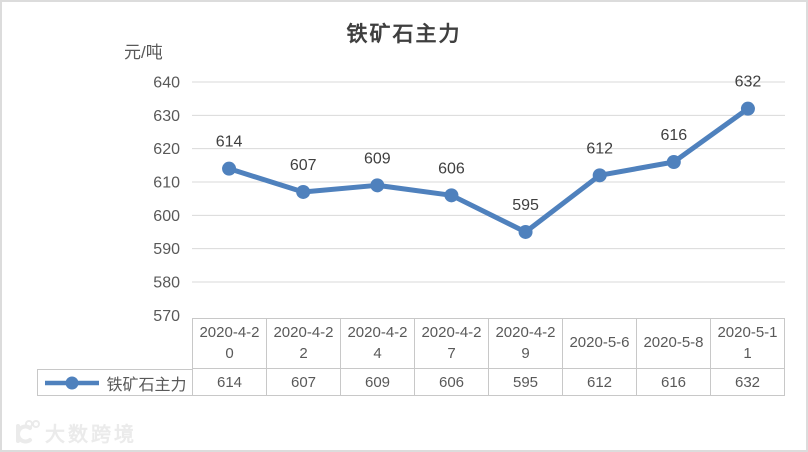  What do you see at coordinates (146, 385) in the screenshot?
I see `legend-label: 铁矿石主力` at bounding box center [146, 385].